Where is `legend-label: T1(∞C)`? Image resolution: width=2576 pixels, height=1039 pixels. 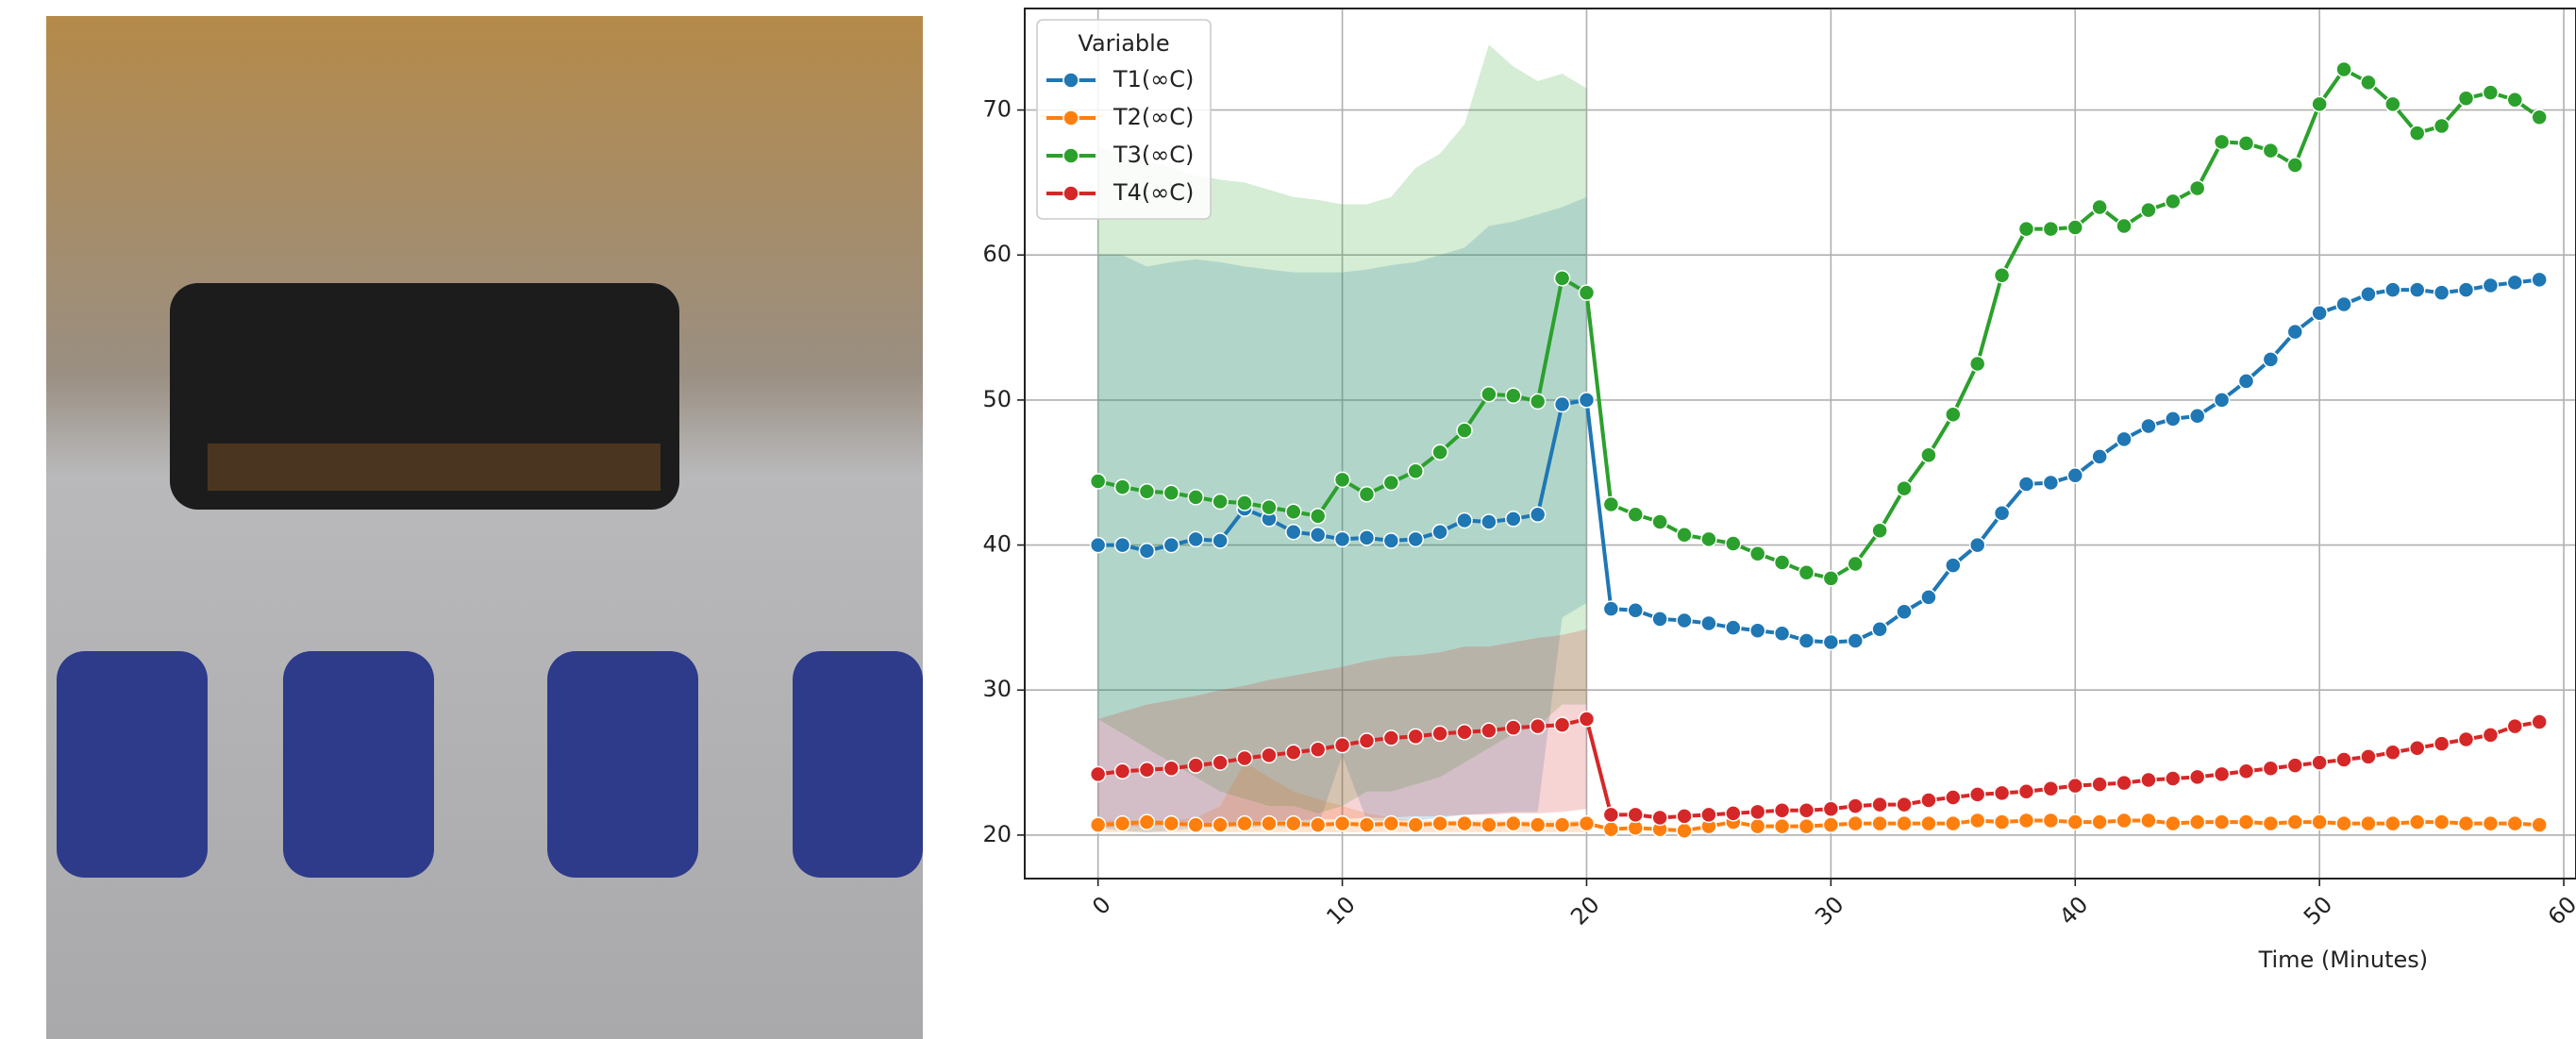
legend-label: T1(∞C) is located at coordinates (1153, 79).